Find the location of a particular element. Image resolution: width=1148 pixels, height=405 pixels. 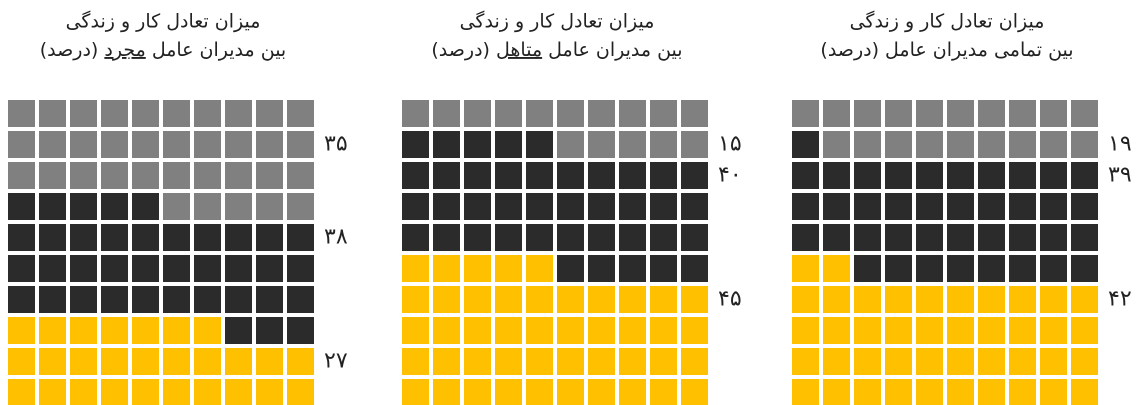

value-label: ۴۲ is located at coordinates (1120, 299).